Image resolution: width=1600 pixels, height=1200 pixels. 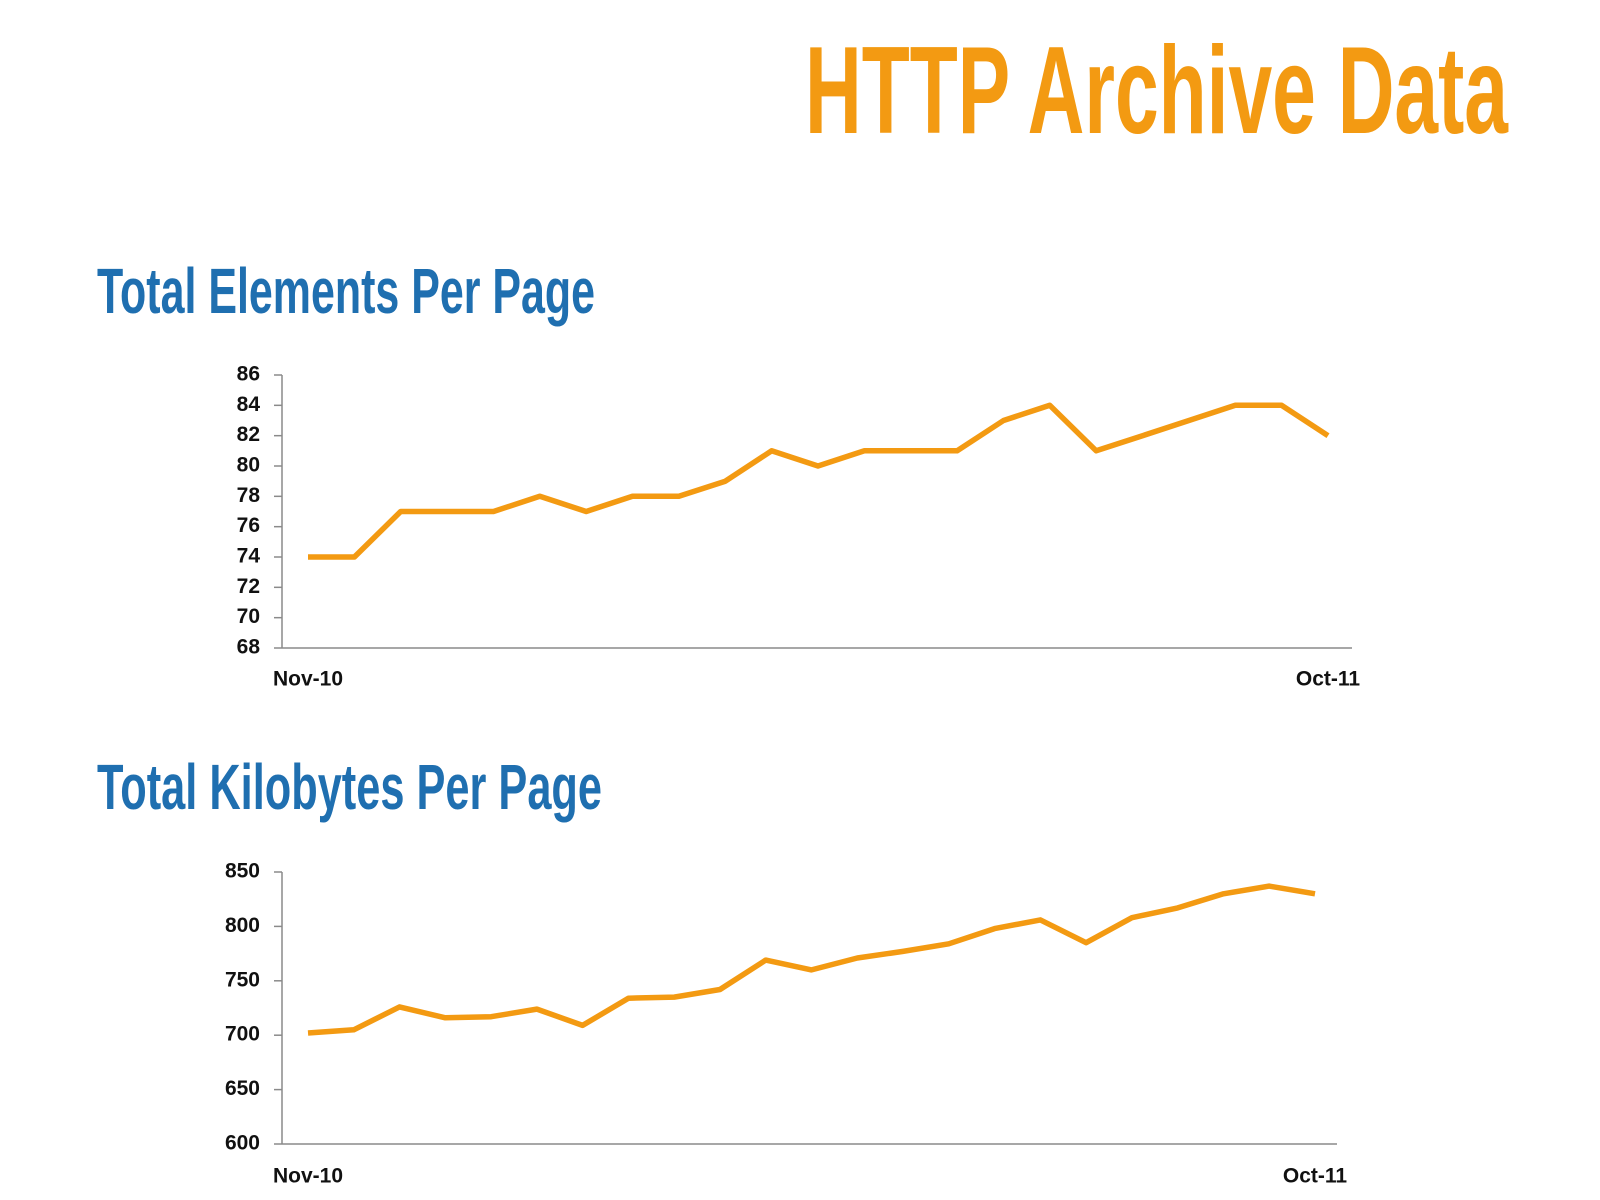 I want to click on y-tick-label: 800, so click(x=242, y=925).